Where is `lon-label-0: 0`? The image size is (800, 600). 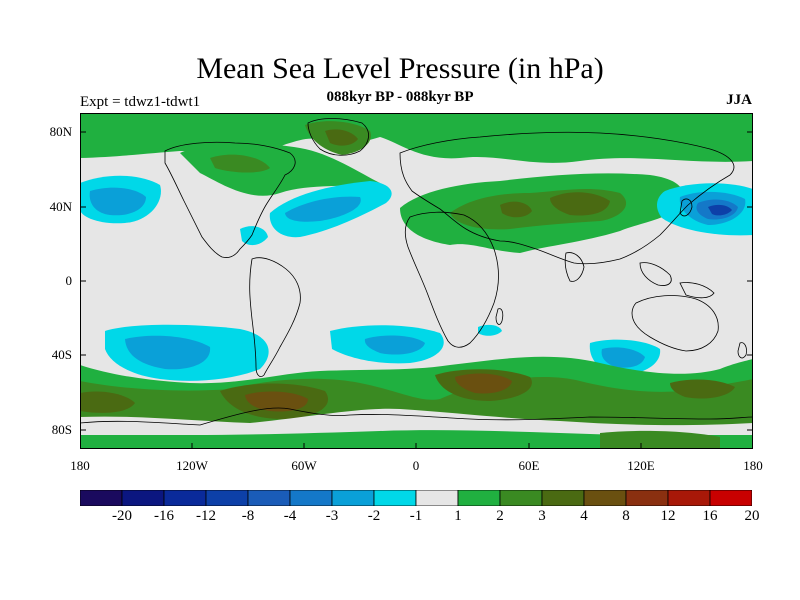
lon-label-0: 0 is located at coordinates (416, 465).